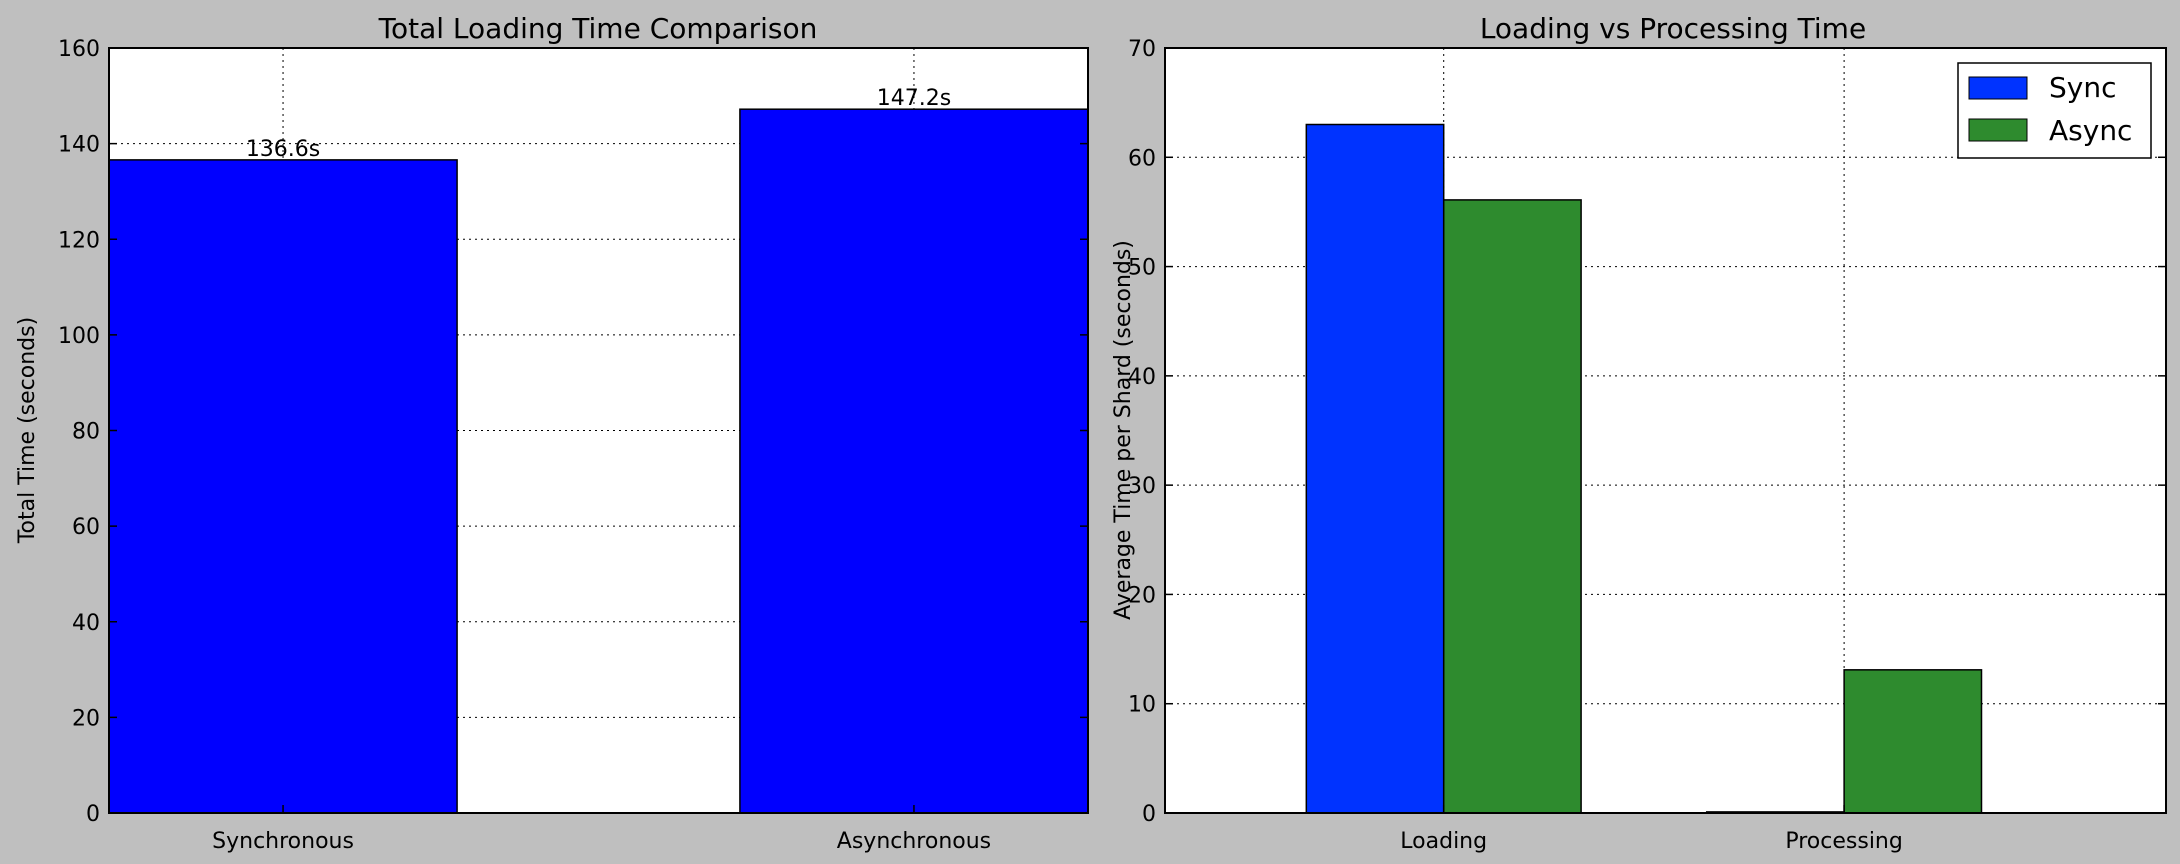 This screenshot has width=2180, height=864. What do you see at coordinates (1998, 130) in the screenshot?
I see `legend-swatch-async` at bounding box center [1998, 130].